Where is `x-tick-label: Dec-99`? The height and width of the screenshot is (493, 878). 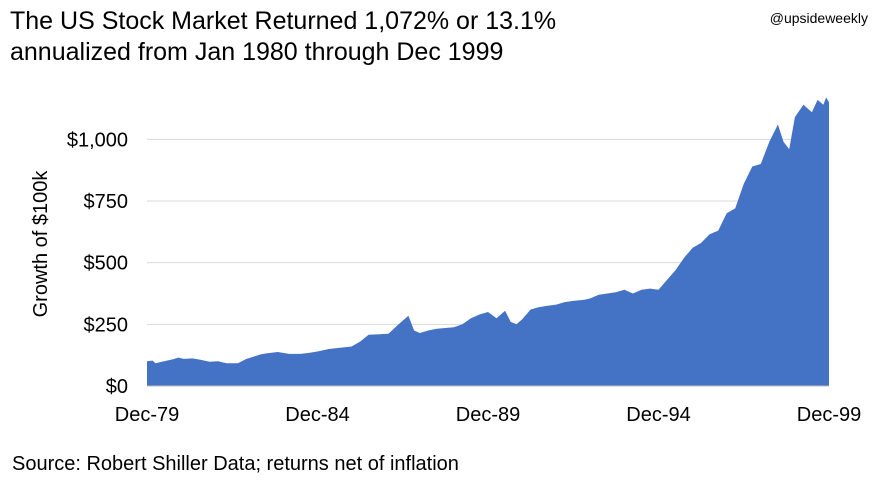
x-tick-label: Dec-99 is located at coordinates (829, 415).